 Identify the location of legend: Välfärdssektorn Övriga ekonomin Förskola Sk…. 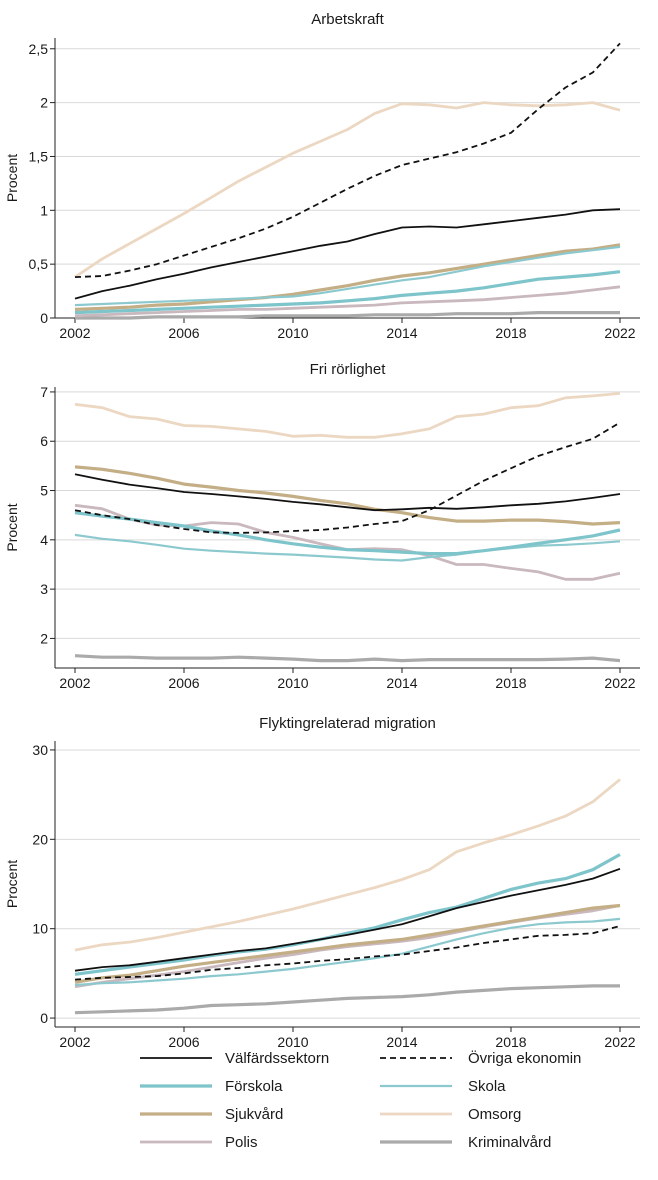
(360, 1100).